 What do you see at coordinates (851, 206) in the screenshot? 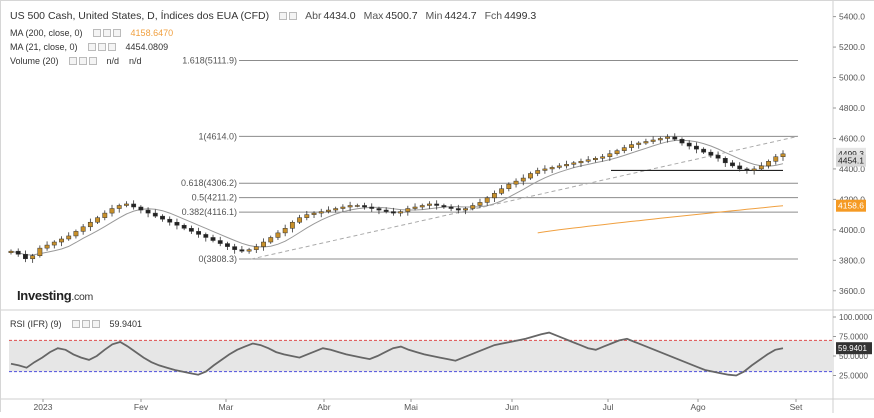
I see `price-badge-label: 4158.6` at bounding box center [851, 206].